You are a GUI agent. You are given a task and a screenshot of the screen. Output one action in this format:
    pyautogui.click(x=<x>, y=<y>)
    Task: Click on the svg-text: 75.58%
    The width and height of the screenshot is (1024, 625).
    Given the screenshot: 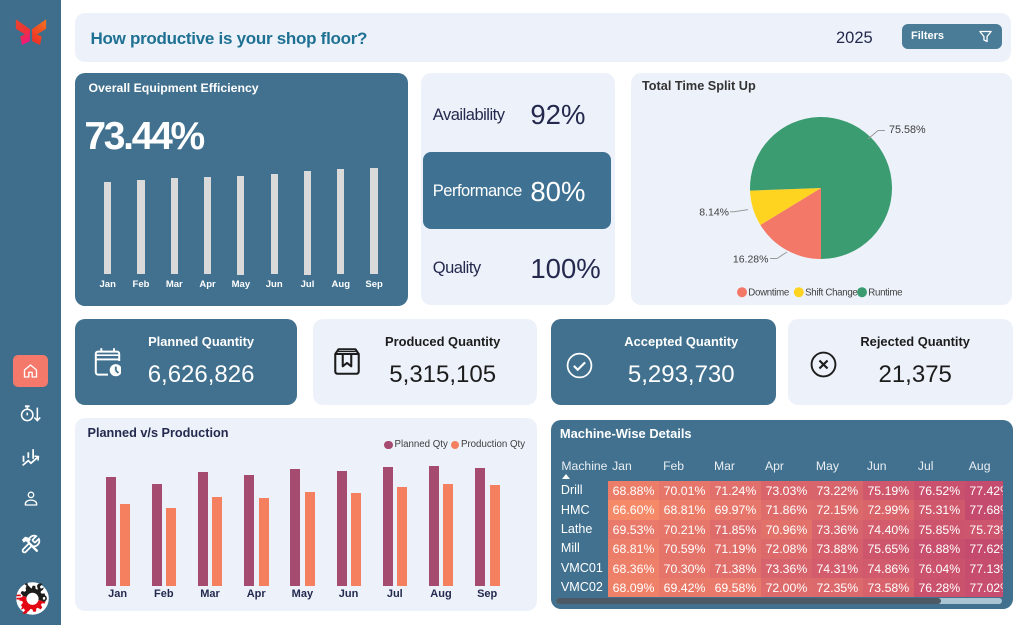 What is the action you would take?
    pyautogui.click(x=907, y=130)
    